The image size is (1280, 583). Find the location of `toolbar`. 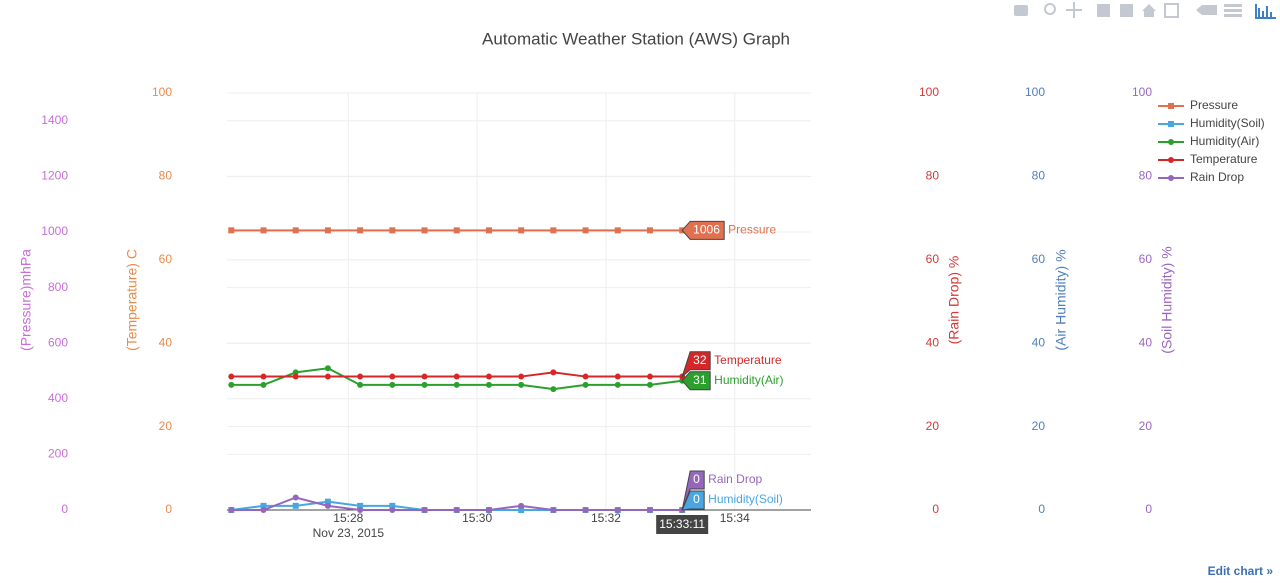

toolbar is located at coordinates (1145, 10).